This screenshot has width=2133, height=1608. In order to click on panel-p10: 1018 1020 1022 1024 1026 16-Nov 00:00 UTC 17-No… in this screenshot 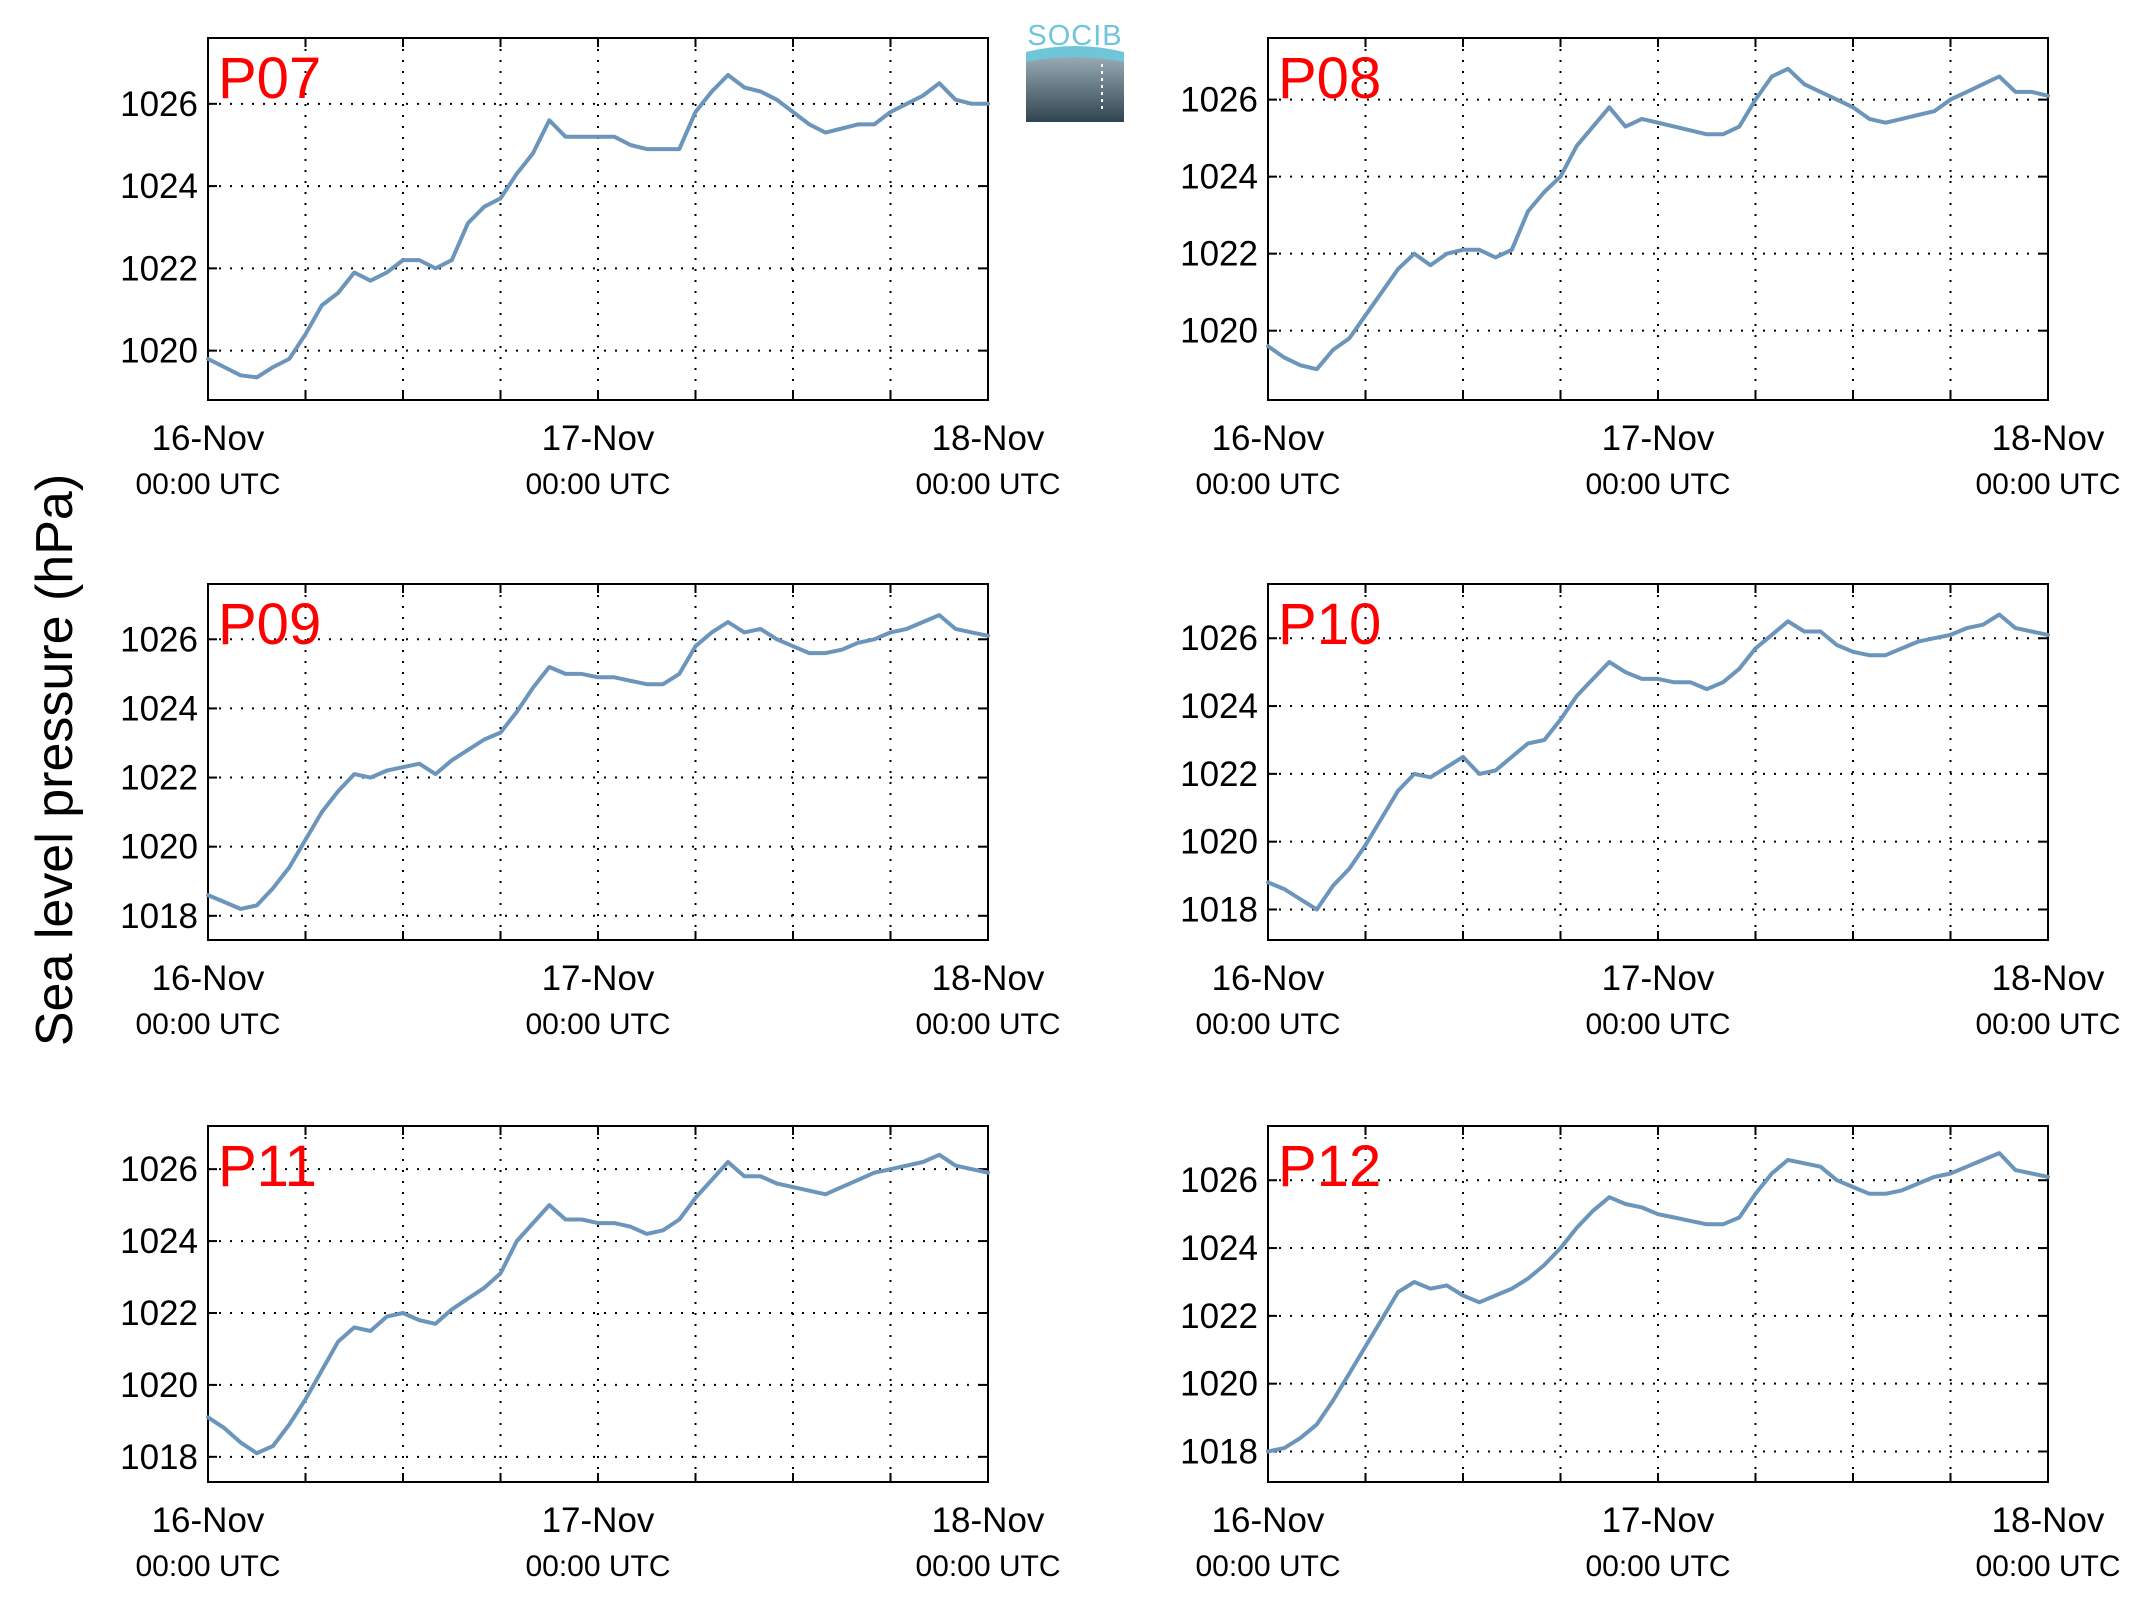, I will do `click(1650, 812)`.